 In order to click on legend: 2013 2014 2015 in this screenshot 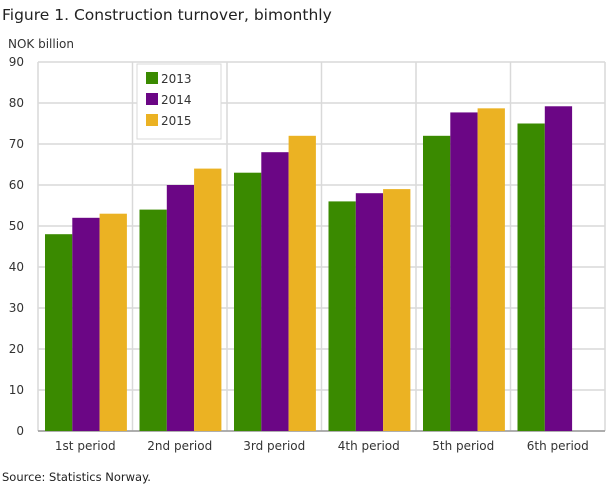, I will do `click(179, 101)`.